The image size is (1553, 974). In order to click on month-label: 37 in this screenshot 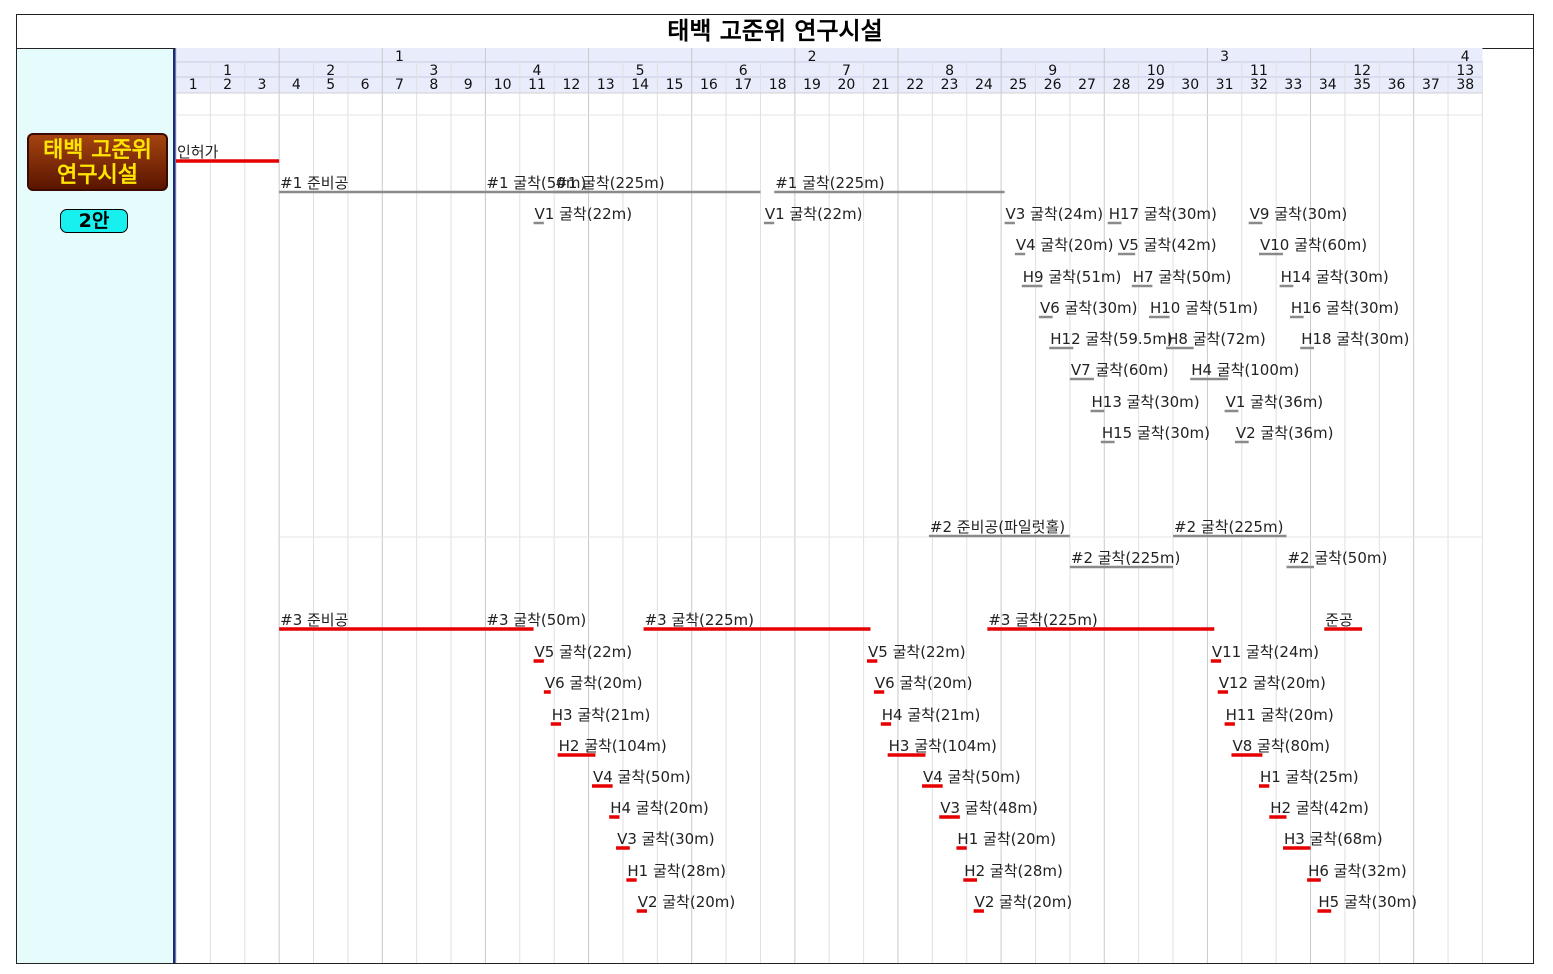, I will do `click(1431, 85)`.